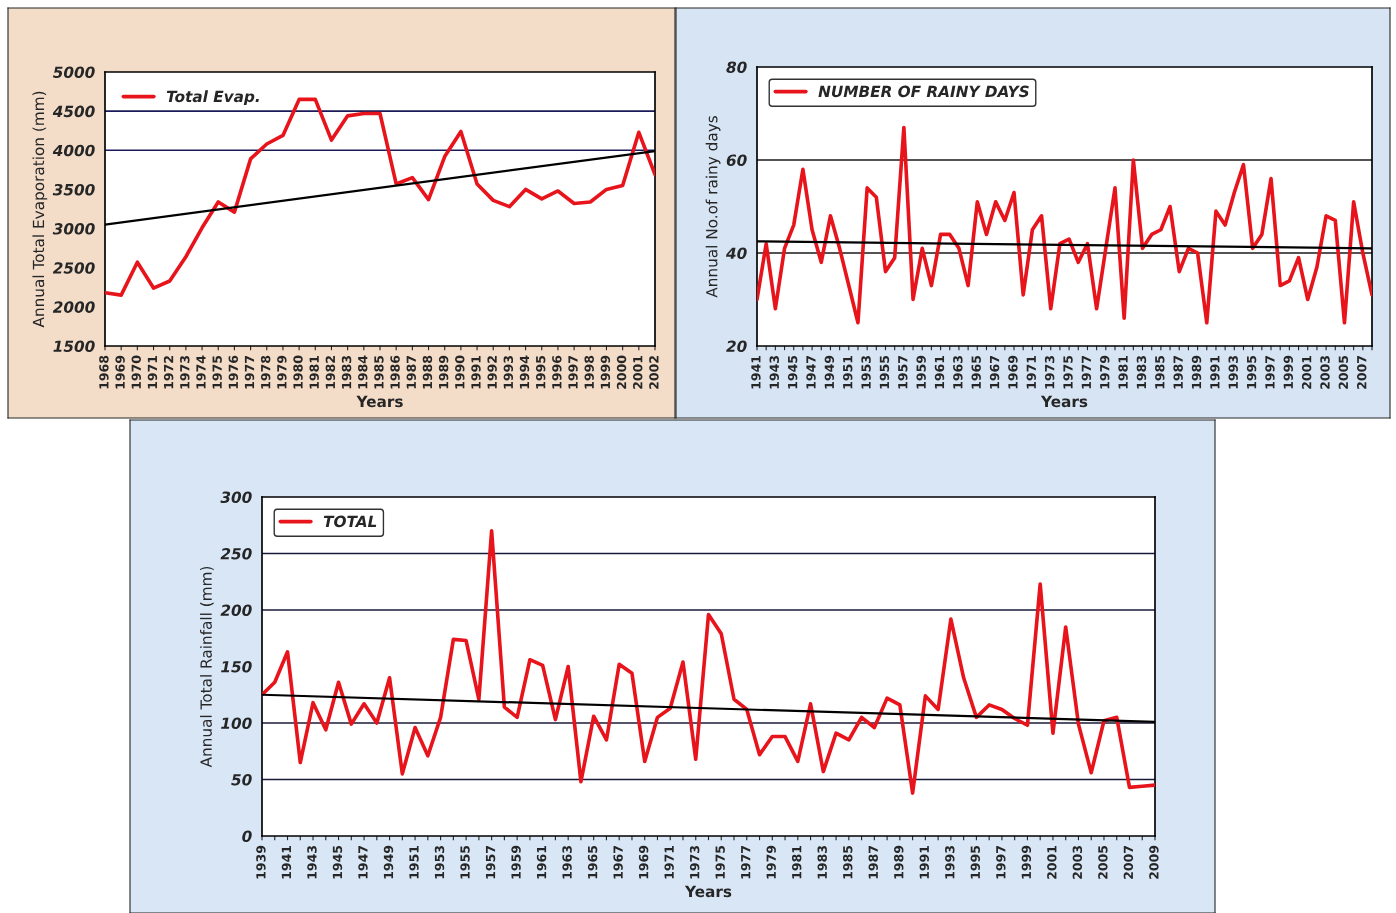 The width and height of the screenshot is (1396, 913). What do you see at coordinates (73, 189) in the screenshot?
I see `y-tick-label: 3500` at bounding box center [73, 189].